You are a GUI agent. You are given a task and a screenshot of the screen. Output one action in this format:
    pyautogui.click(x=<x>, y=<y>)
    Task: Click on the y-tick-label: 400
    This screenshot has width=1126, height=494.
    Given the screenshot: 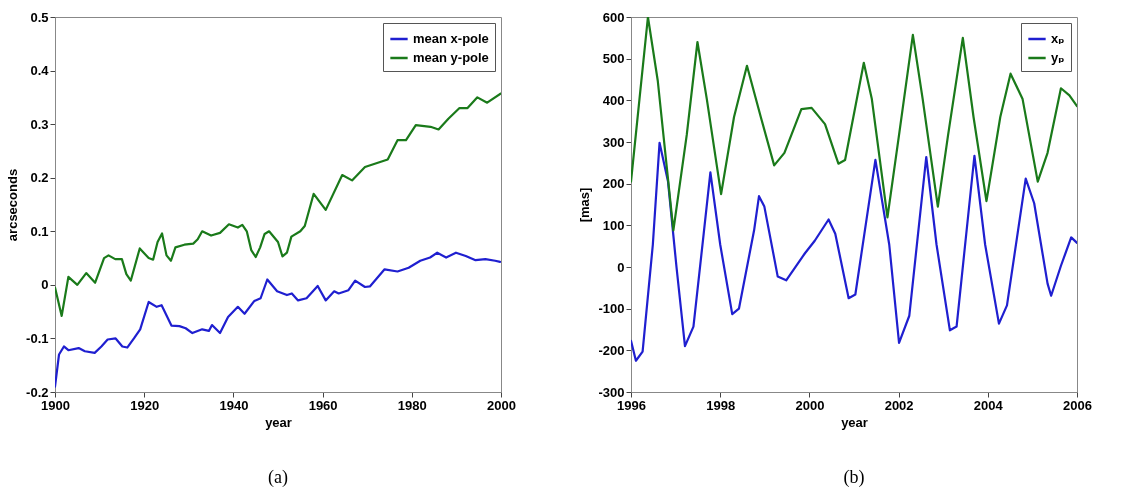 What is the action you would take?
    pyautogui.click(x=613, y=100)
    